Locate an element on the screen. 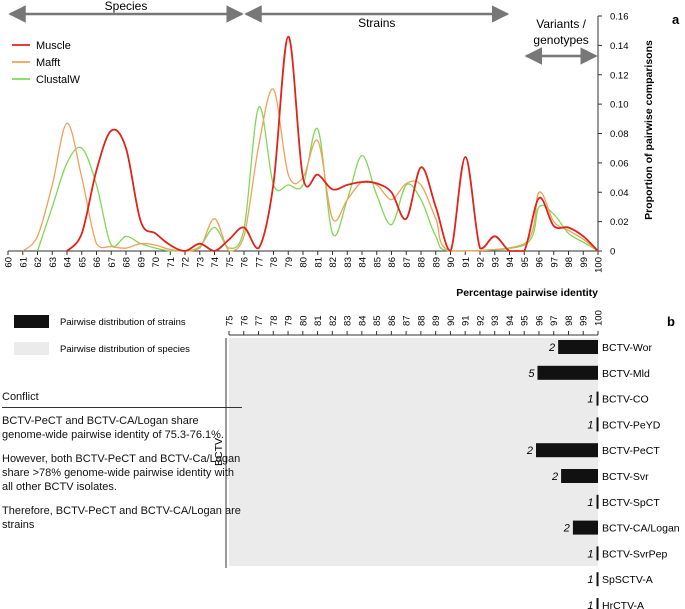  legend-label: ClustalW is located at coordinates (58, 80).